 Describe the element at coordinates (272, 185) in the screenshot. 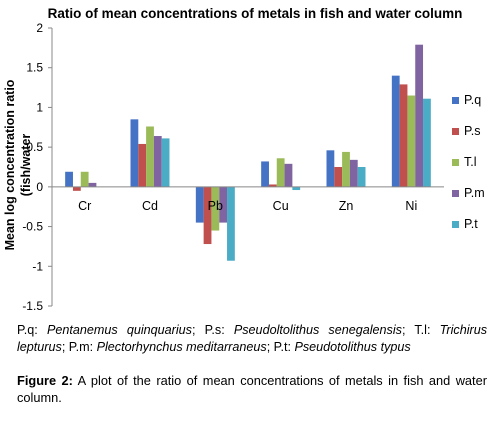

I see `bar-cu-ps` at that location.